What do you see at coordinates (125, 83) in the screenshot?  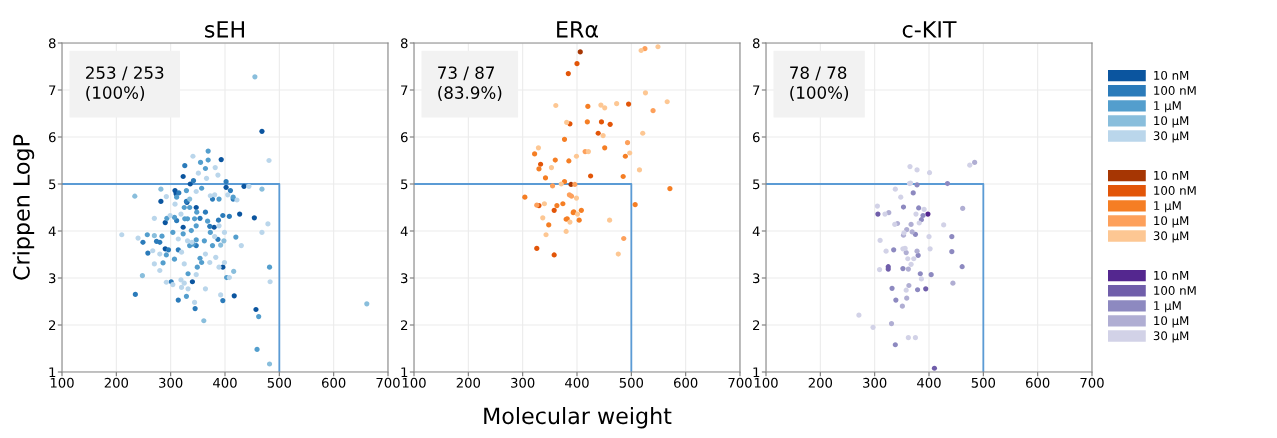 I see `annotation: 253 / 253 (100%)` at bounding box center [125, 83].